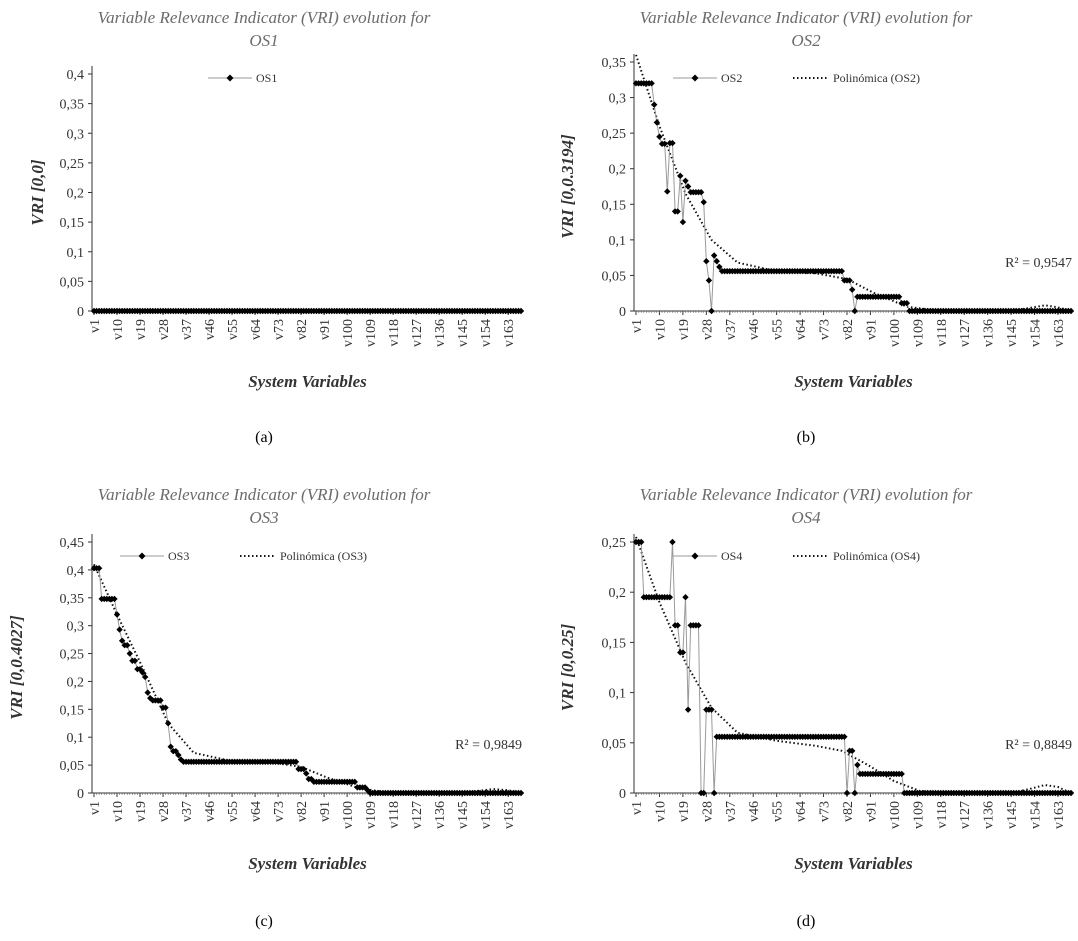  I want to click on series-markers, so click(307, 311).